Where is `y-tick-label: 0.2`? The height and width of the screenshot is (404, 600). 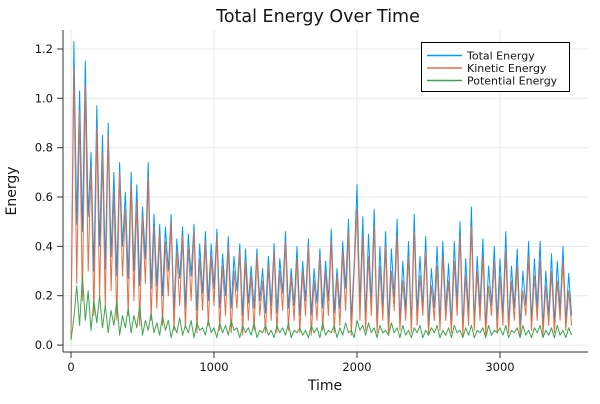
y-tick-label: 0.2 is located at coordinates (44, 296).